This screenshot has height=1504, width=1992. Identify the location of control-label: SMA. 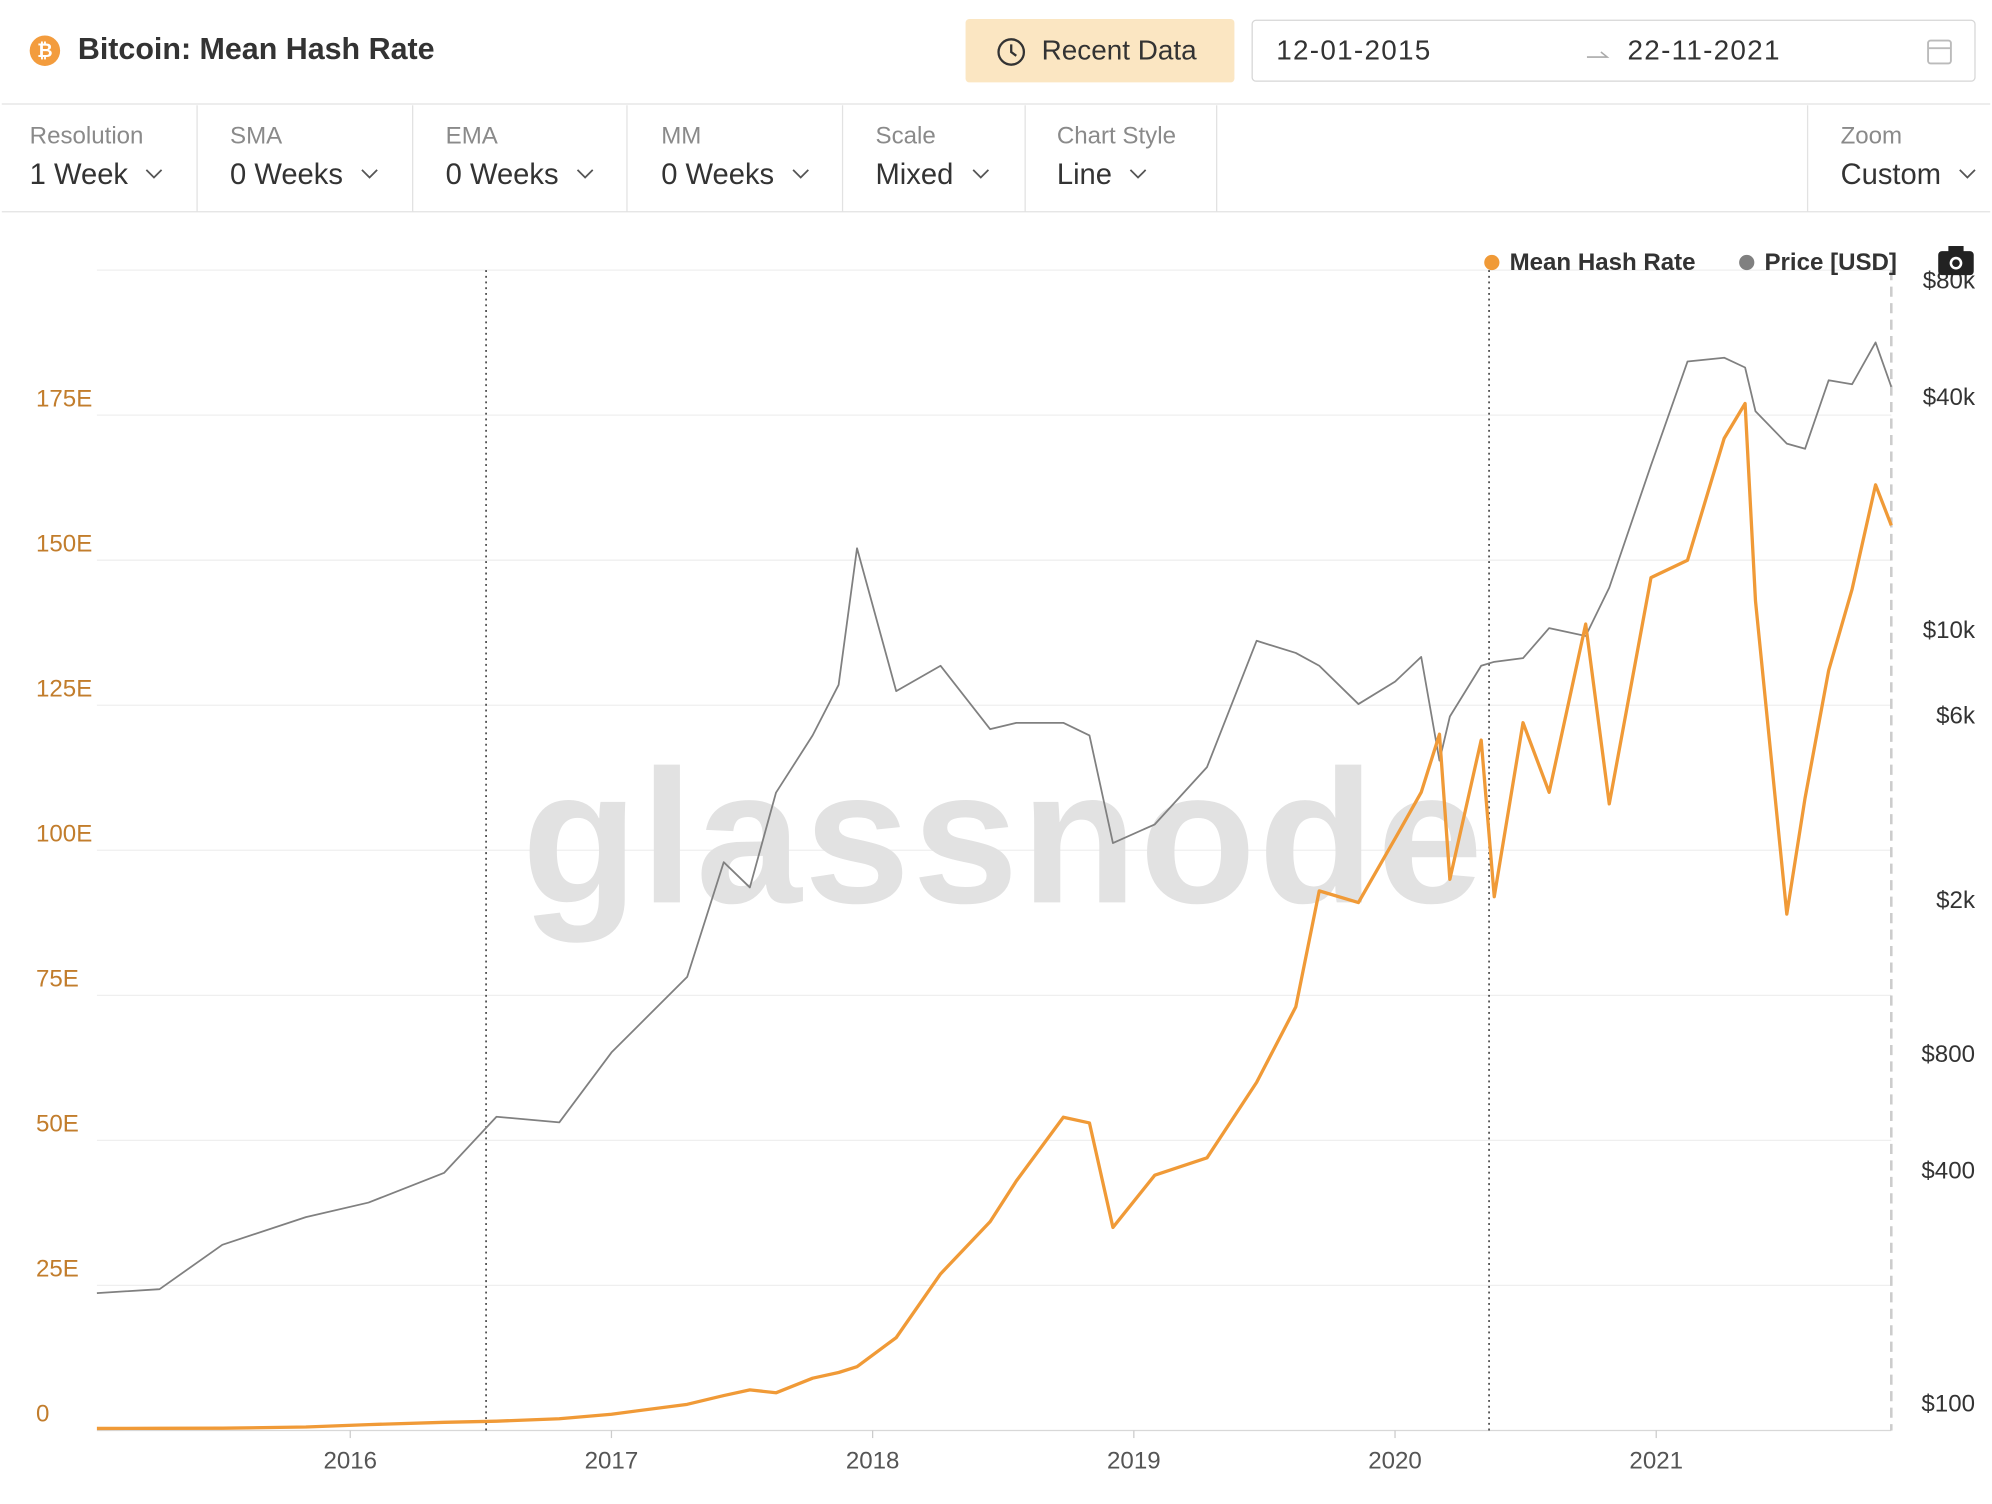
(256, 135).